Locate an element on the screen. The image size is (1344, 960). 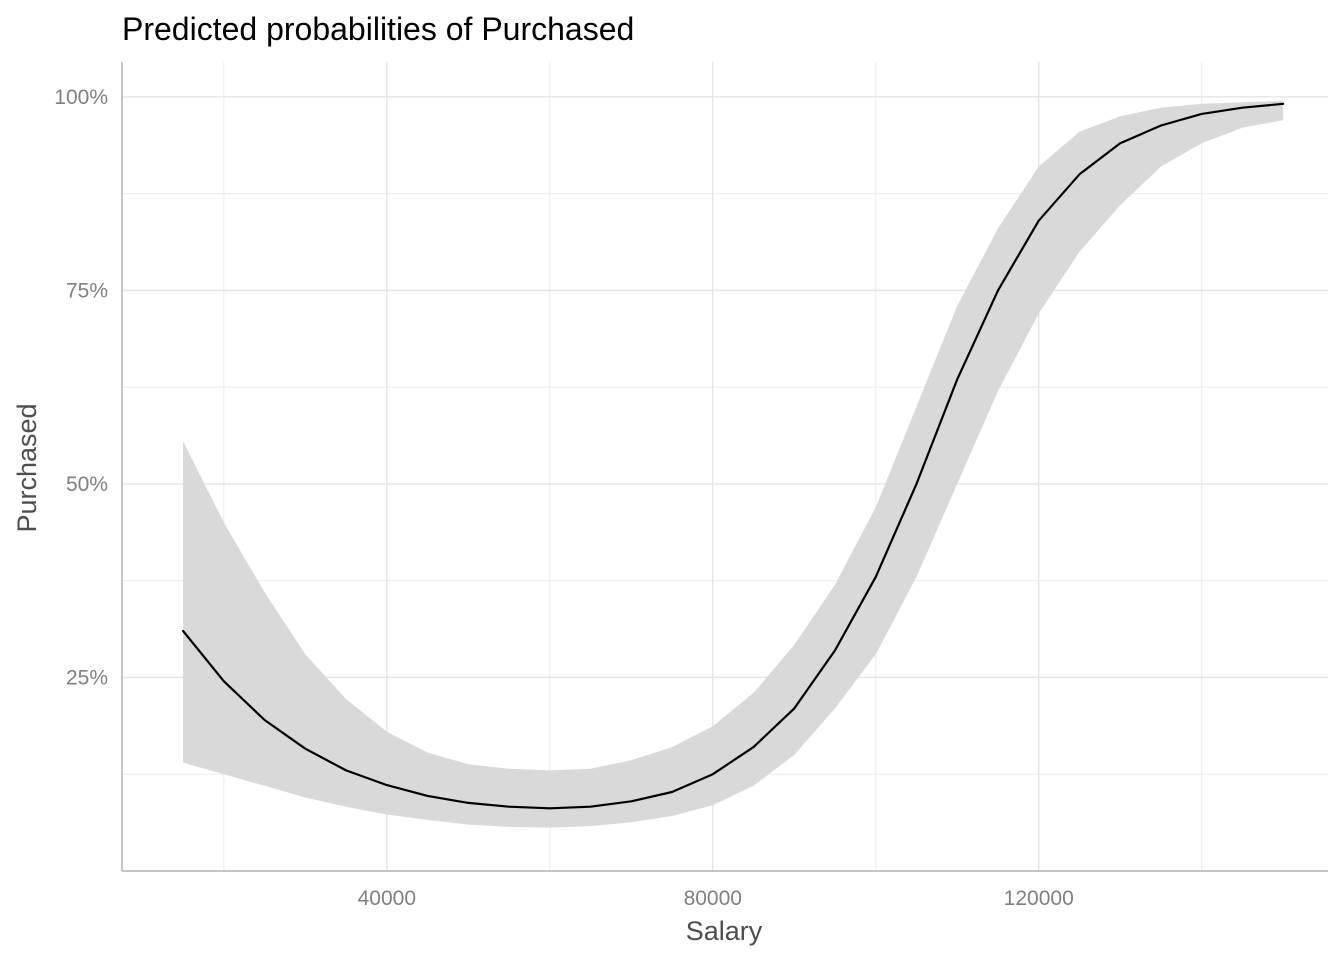
y-tick-label: 25% is located at coordinates (87, 677).